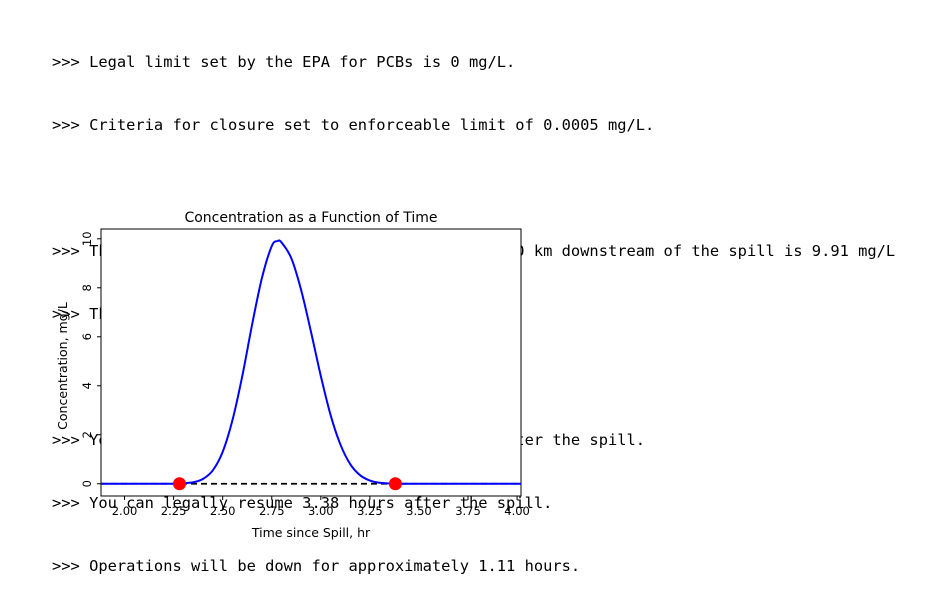  I want to click on y-tick-label: 2, so click(87, 434).